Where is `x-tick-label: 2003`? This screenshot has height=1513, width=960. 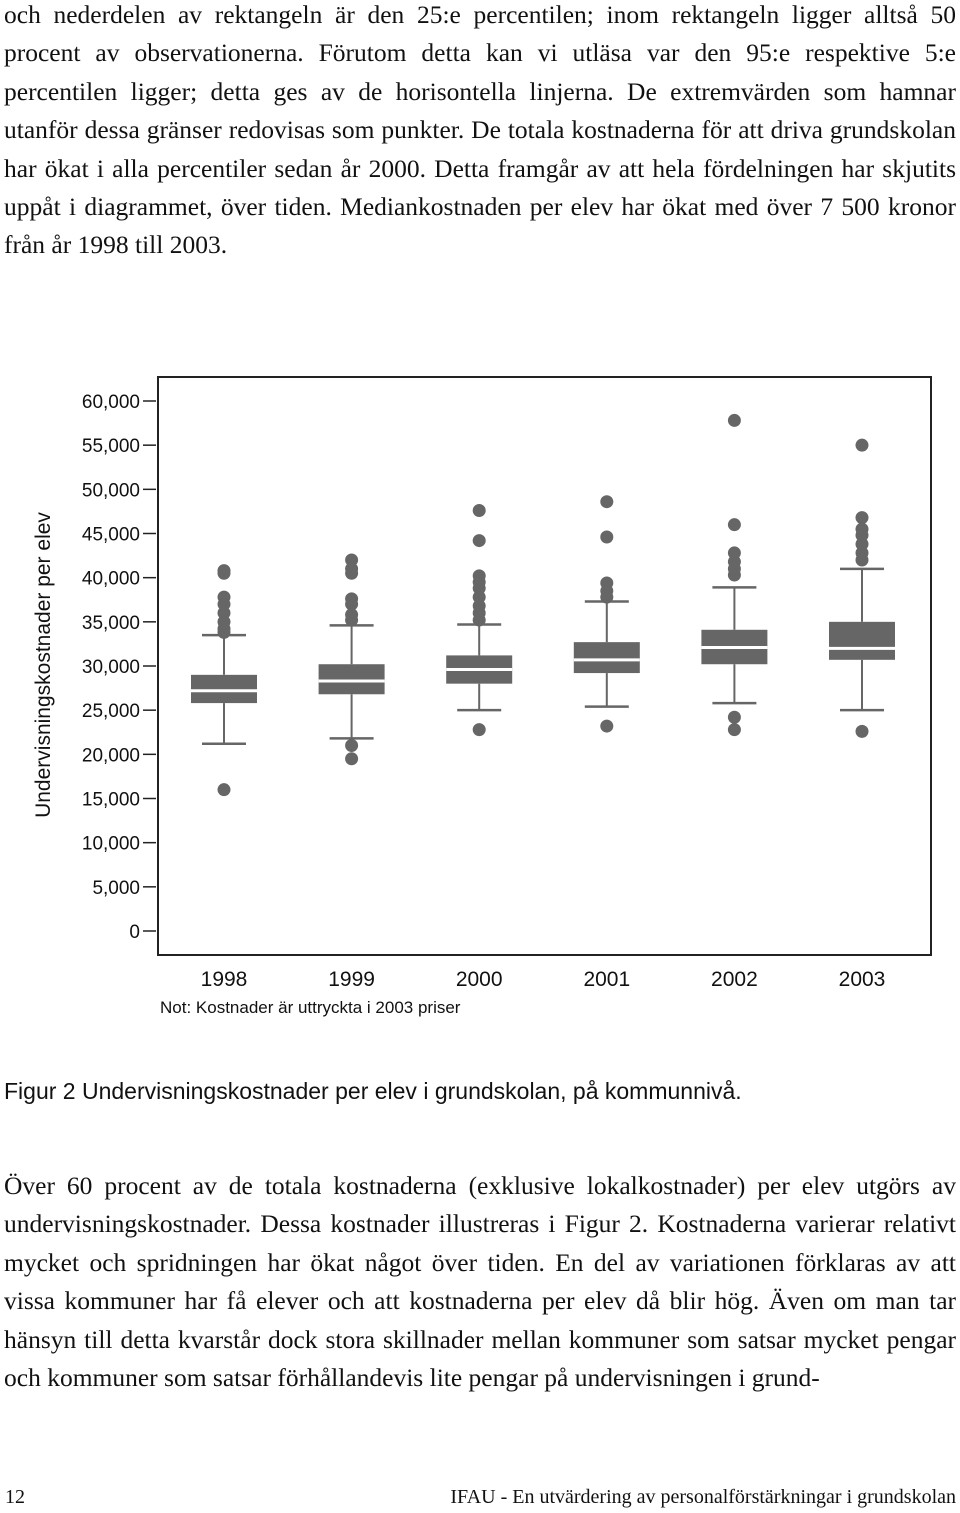 x-tick-label: 2003 is located at coordinates (862, 979).